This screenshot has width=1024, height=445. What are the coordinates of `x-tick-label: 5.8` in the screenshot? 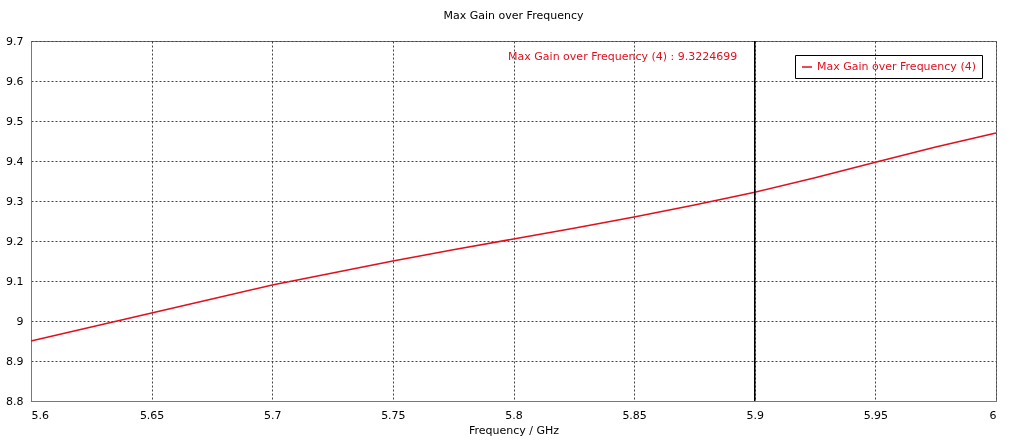 It's located at (514, 415).